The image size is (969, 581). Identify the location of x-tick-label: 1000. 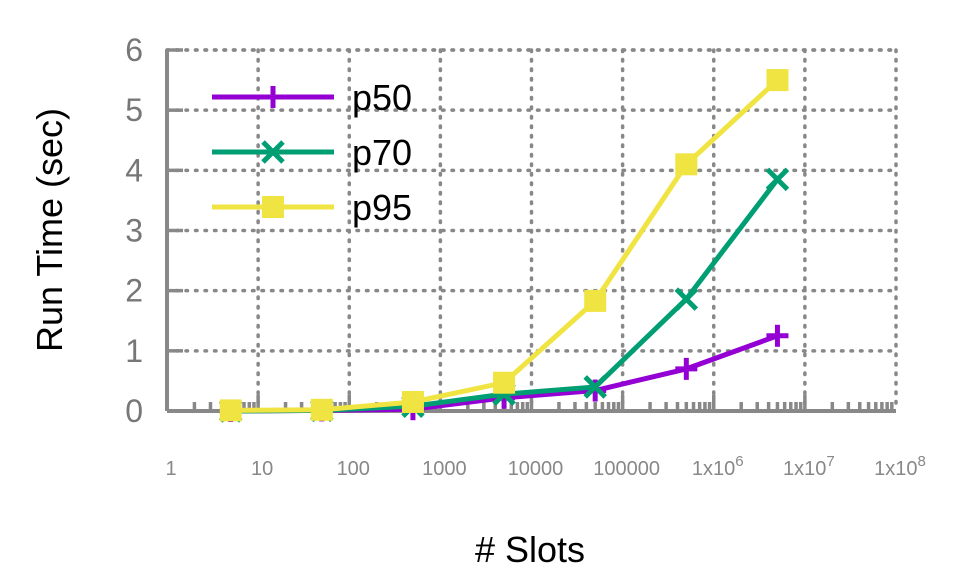
(444, 469).